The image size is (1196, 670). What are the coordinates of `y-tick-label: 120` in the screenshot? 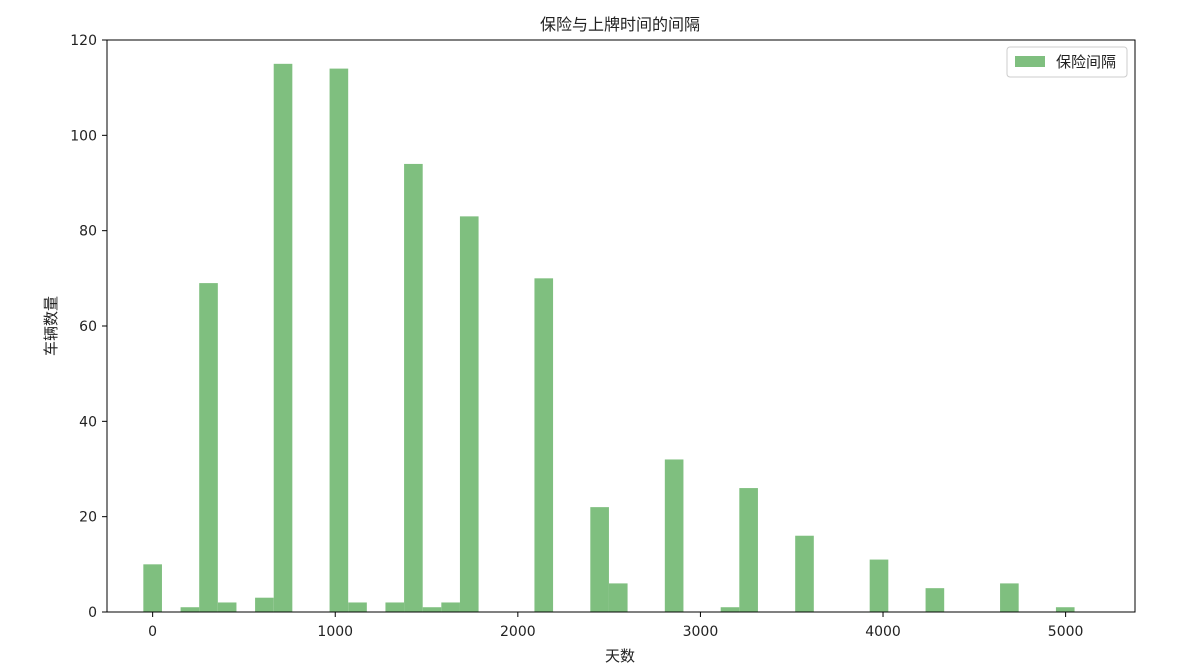 It's located at (83, 41).